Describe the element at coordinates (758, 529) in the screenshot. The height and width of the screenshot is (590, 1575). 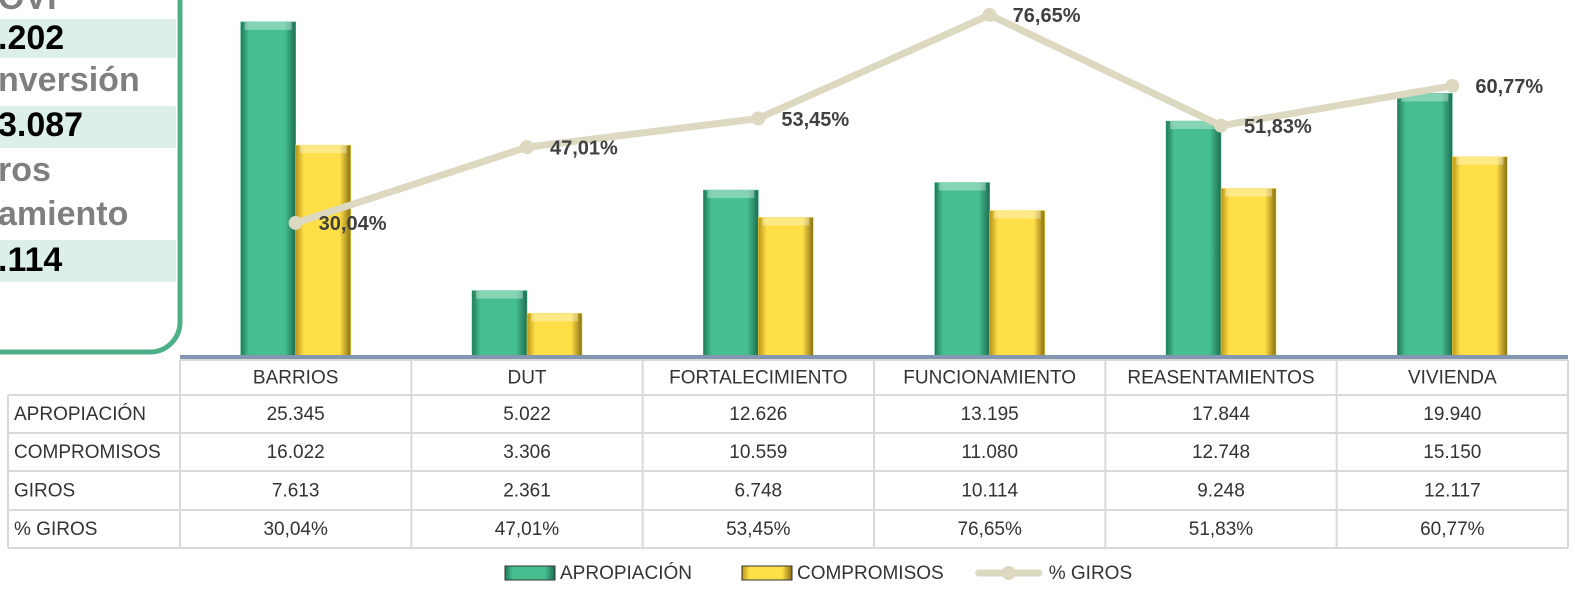
I see `table-cell: 53,45%` at that location.